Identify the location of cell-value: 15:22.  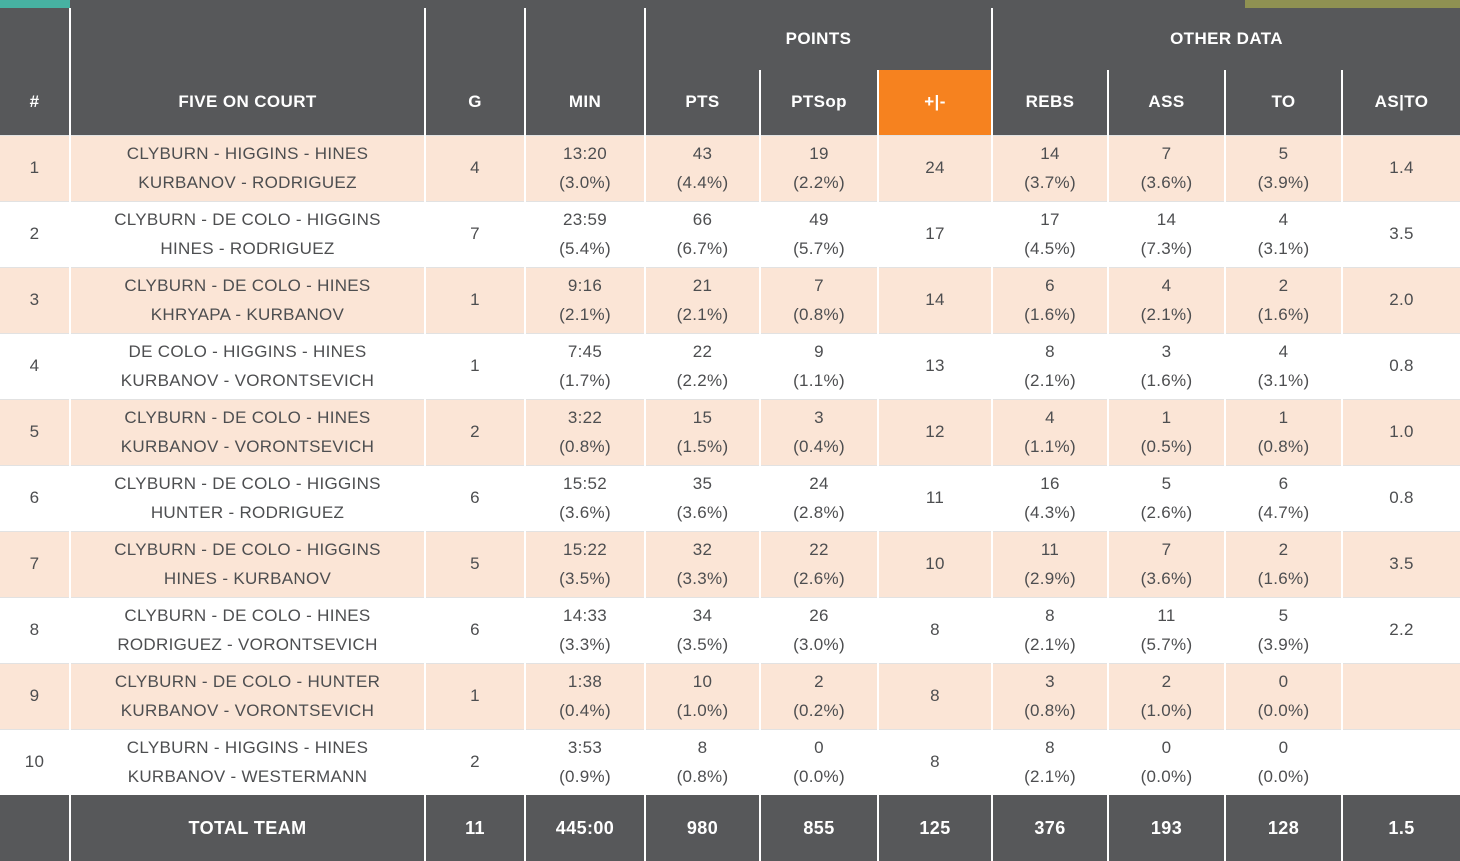
(585, 549).